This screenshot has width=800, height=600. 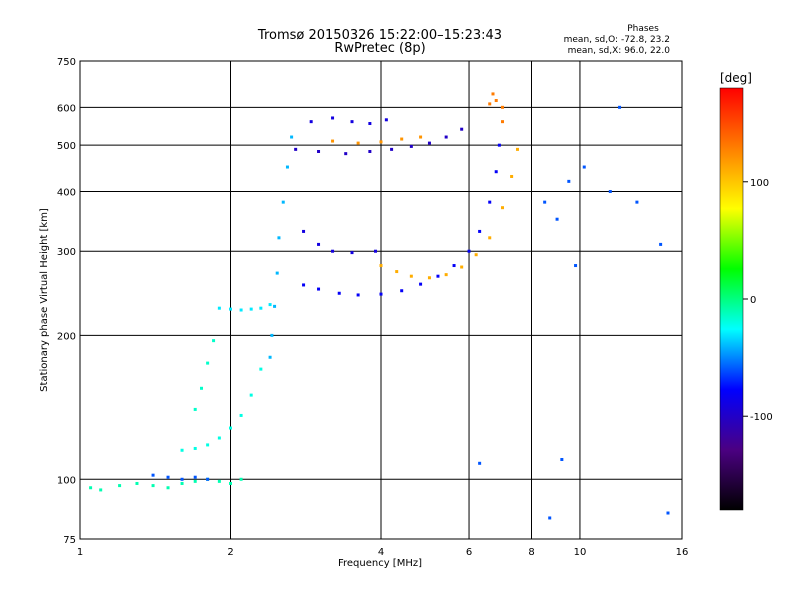 What do you see at coordinates (731, 299) in the screenshot?
I see `colorbar` at bounding box center [731, 299].